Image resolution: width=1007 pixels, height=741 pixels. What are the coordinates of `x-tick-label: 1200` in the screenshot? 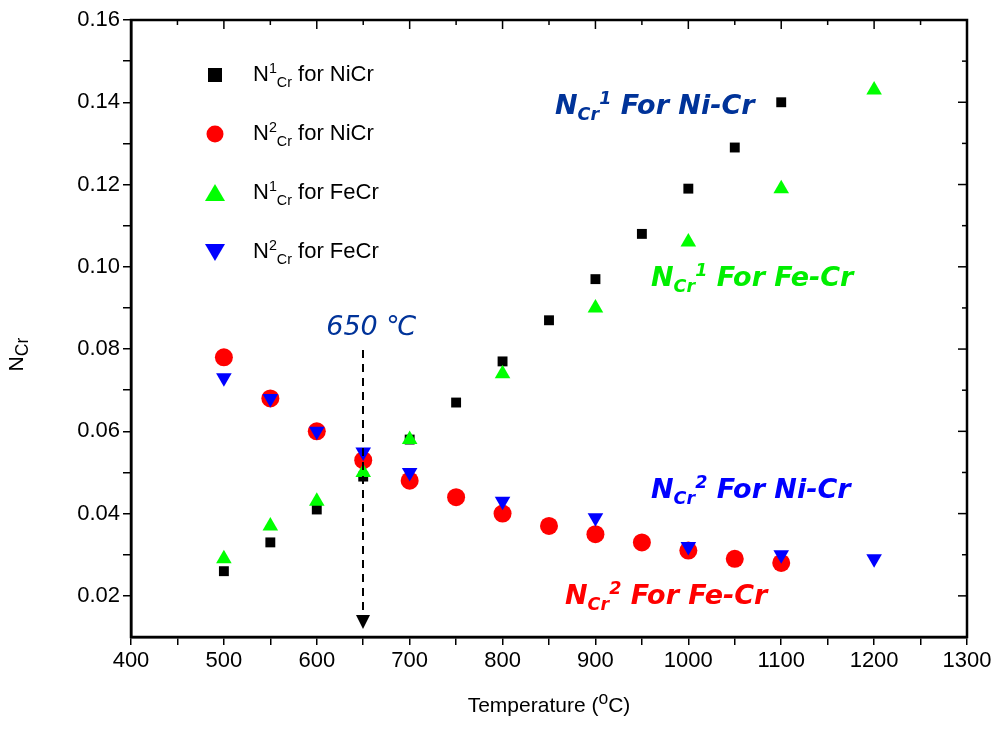 It's located at (874, 660).